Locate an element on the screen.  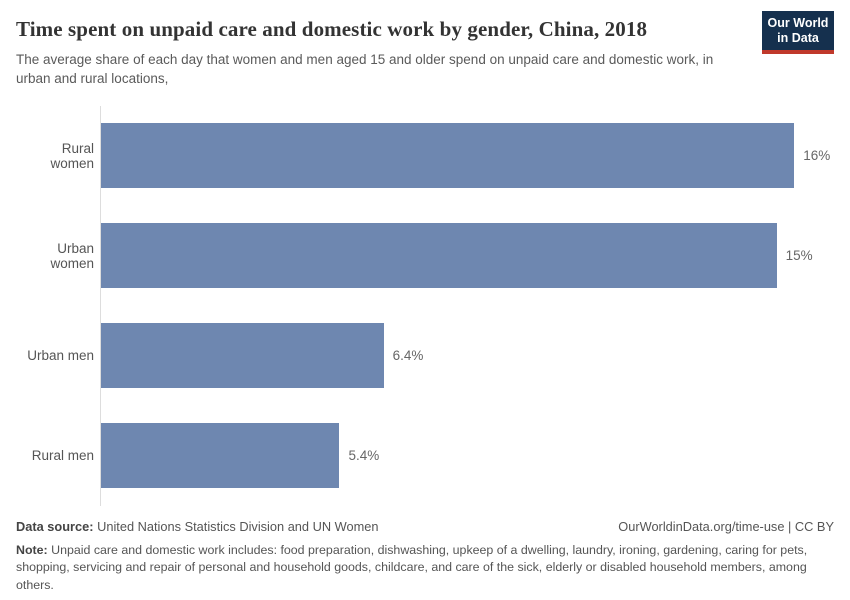
bar-area: 16% is located at coordinates (467, 156).